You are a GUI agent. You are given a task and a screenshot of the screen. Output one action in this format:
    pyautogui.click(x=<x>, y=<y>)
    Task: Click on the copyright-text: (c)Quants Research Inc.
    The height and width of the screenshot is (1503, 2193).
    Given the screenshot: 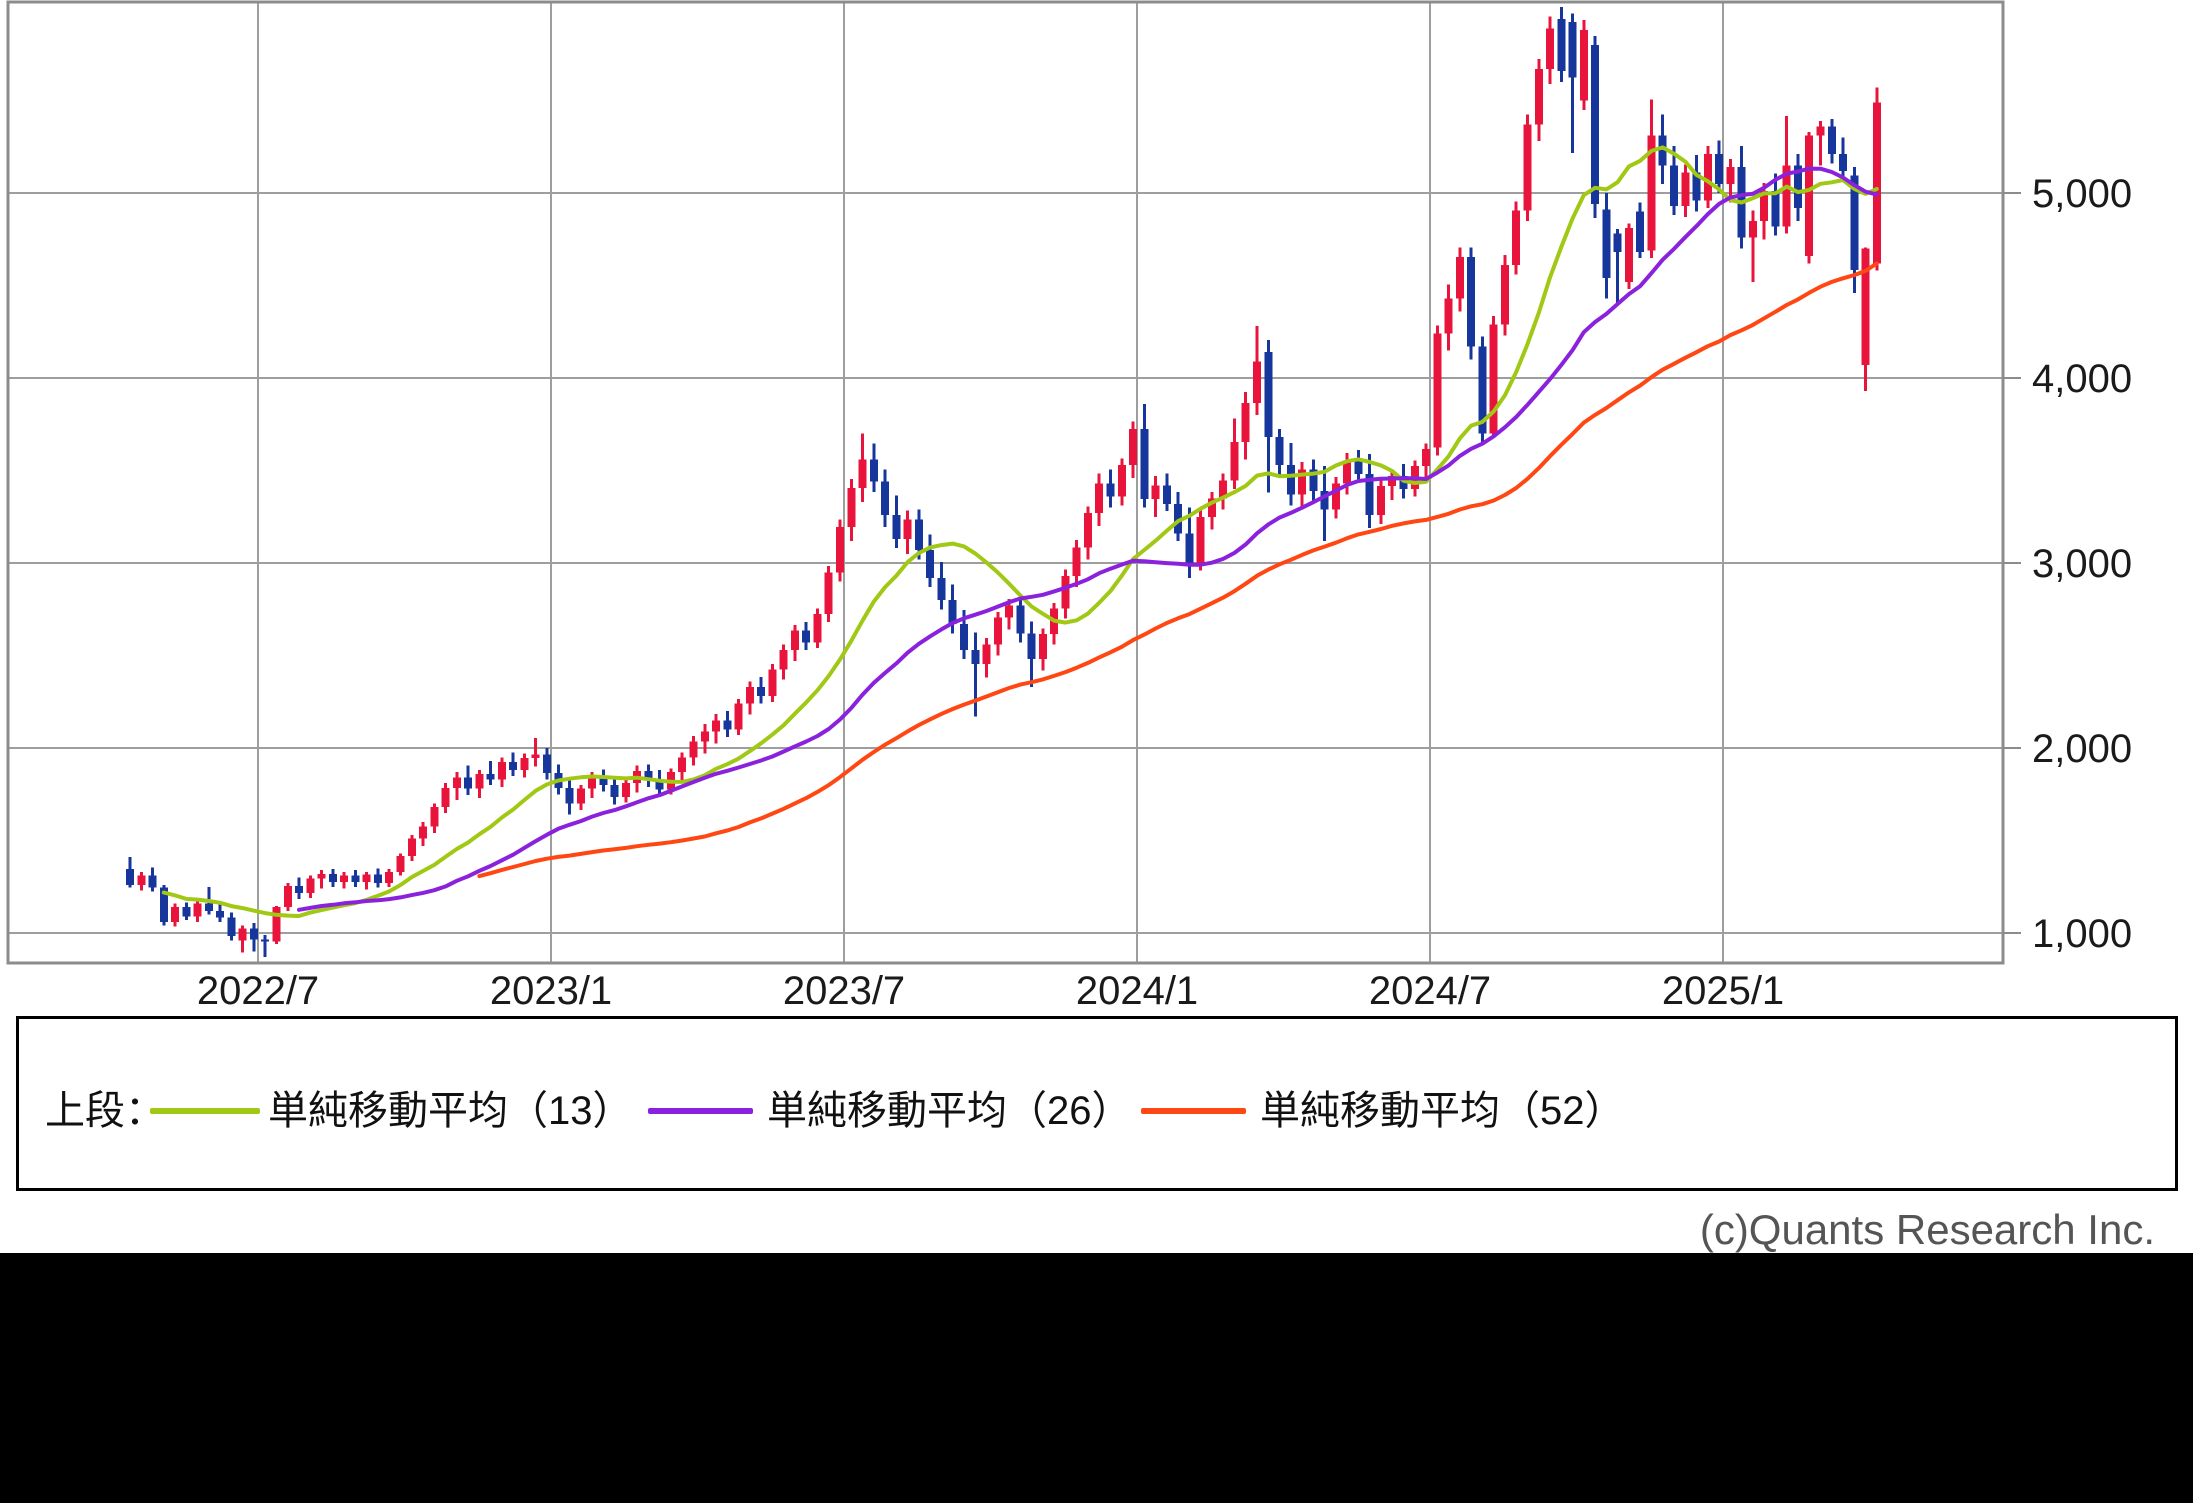 What is the action you would take?
    pyautogui.click(x=1927, y=1229)
    